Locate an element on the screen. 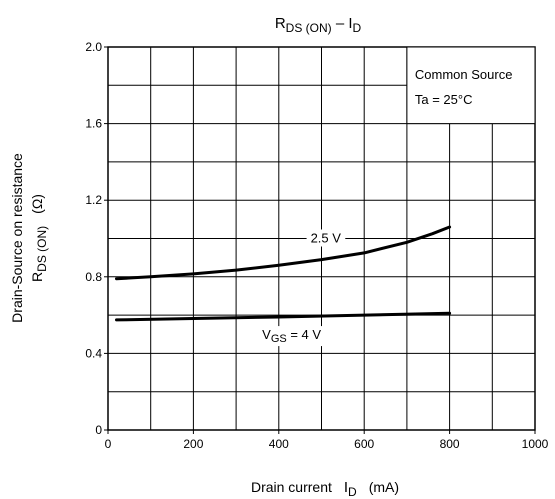 Image resolution: width=555 pixels, height=499 pixels. series-label-vgs-4v: VGS = 4 V is located at coordinates (291, 336).